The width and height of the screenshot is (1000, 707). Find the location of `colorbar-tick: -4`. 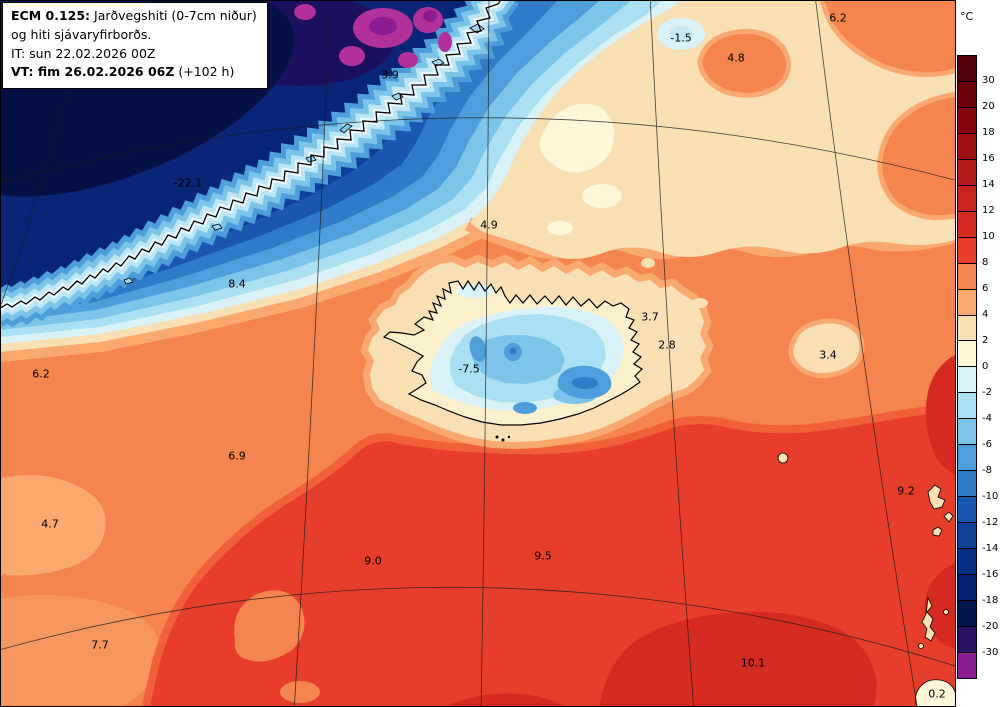

colorbar-tick: -4 is located at coordinates (987, 418).